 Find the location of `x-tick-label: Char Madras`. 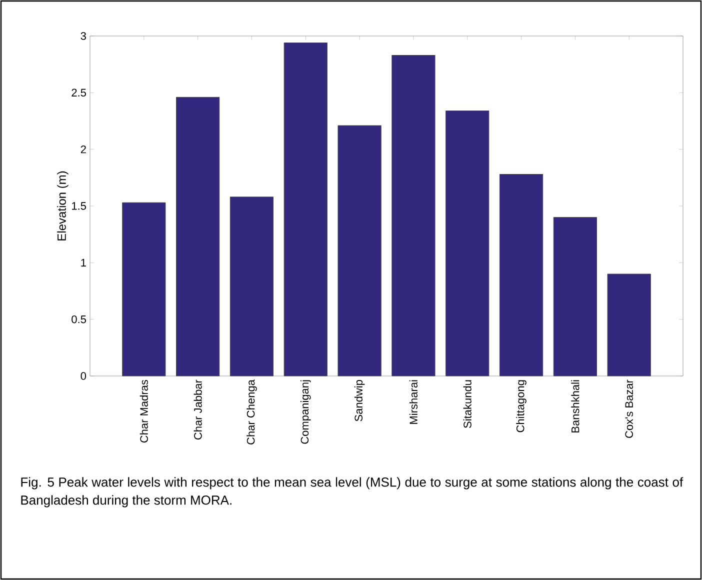

x-tick-label: Char Madras is located at coordinates (144, 411).